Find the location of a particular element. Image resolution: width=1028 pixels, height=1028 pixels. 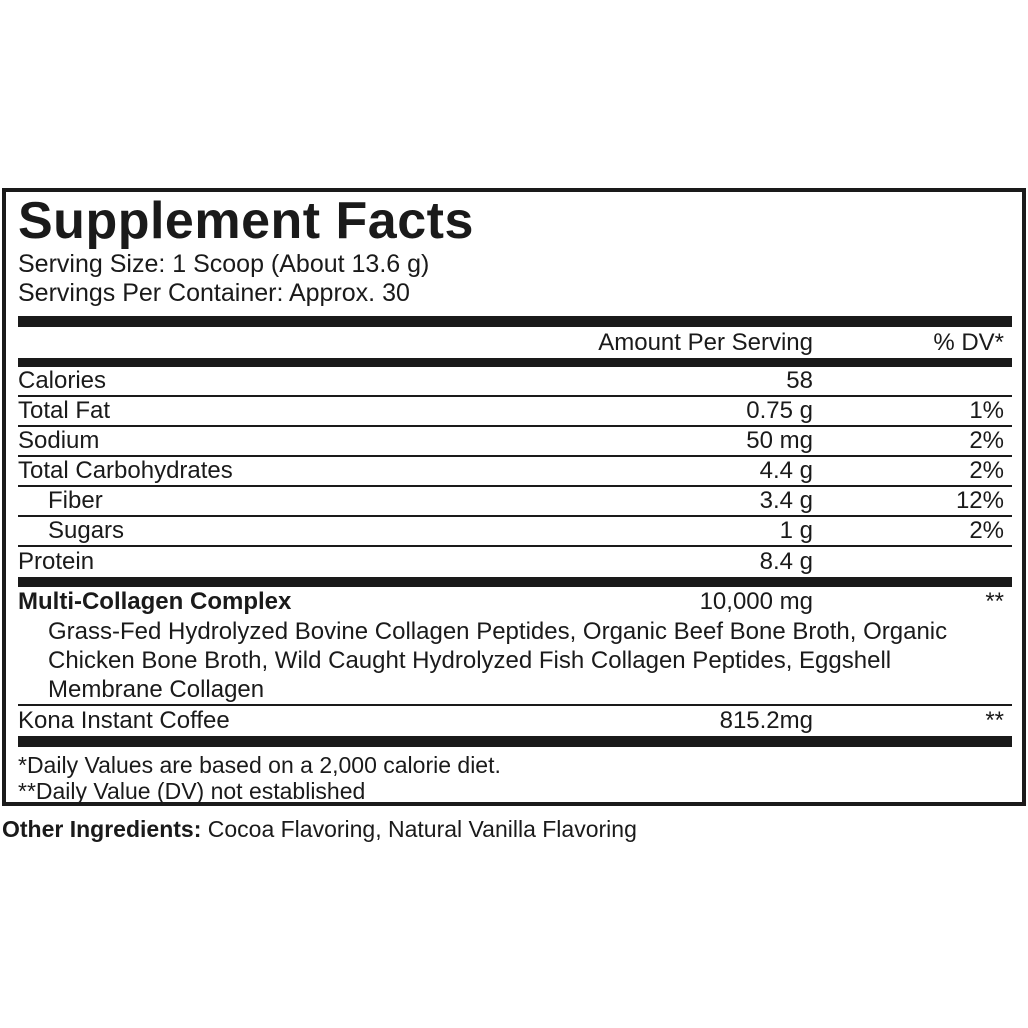

nutrient-amount: 1 g is located at coordinates (796, 530).